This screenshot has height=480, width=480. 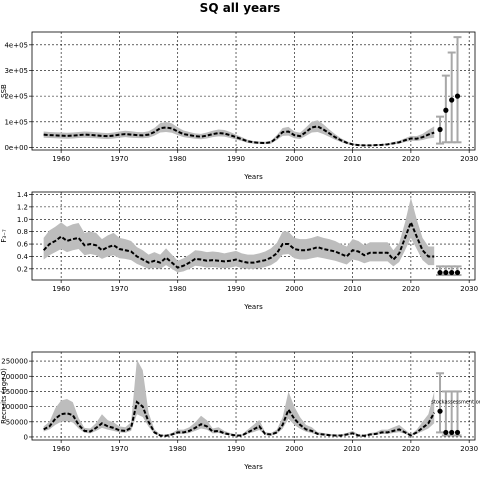 What do you see at coordinates (23, 195) in the screenshot?
I see `y-tick-label: 1.4` at bounding box center [23, 195].